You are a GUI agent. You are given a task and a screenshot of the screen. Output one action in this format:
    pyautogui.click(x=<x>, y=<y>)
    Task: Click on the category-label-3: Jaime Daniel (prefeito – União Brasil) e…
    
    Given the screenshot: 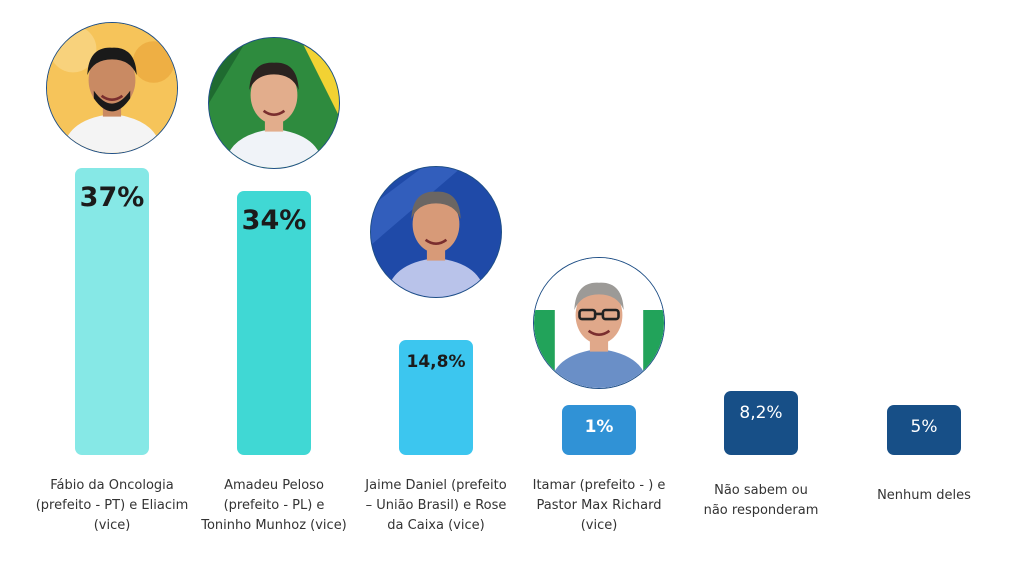 What is the action you would take?
    pyautogui.click(x=436, y=505)
    